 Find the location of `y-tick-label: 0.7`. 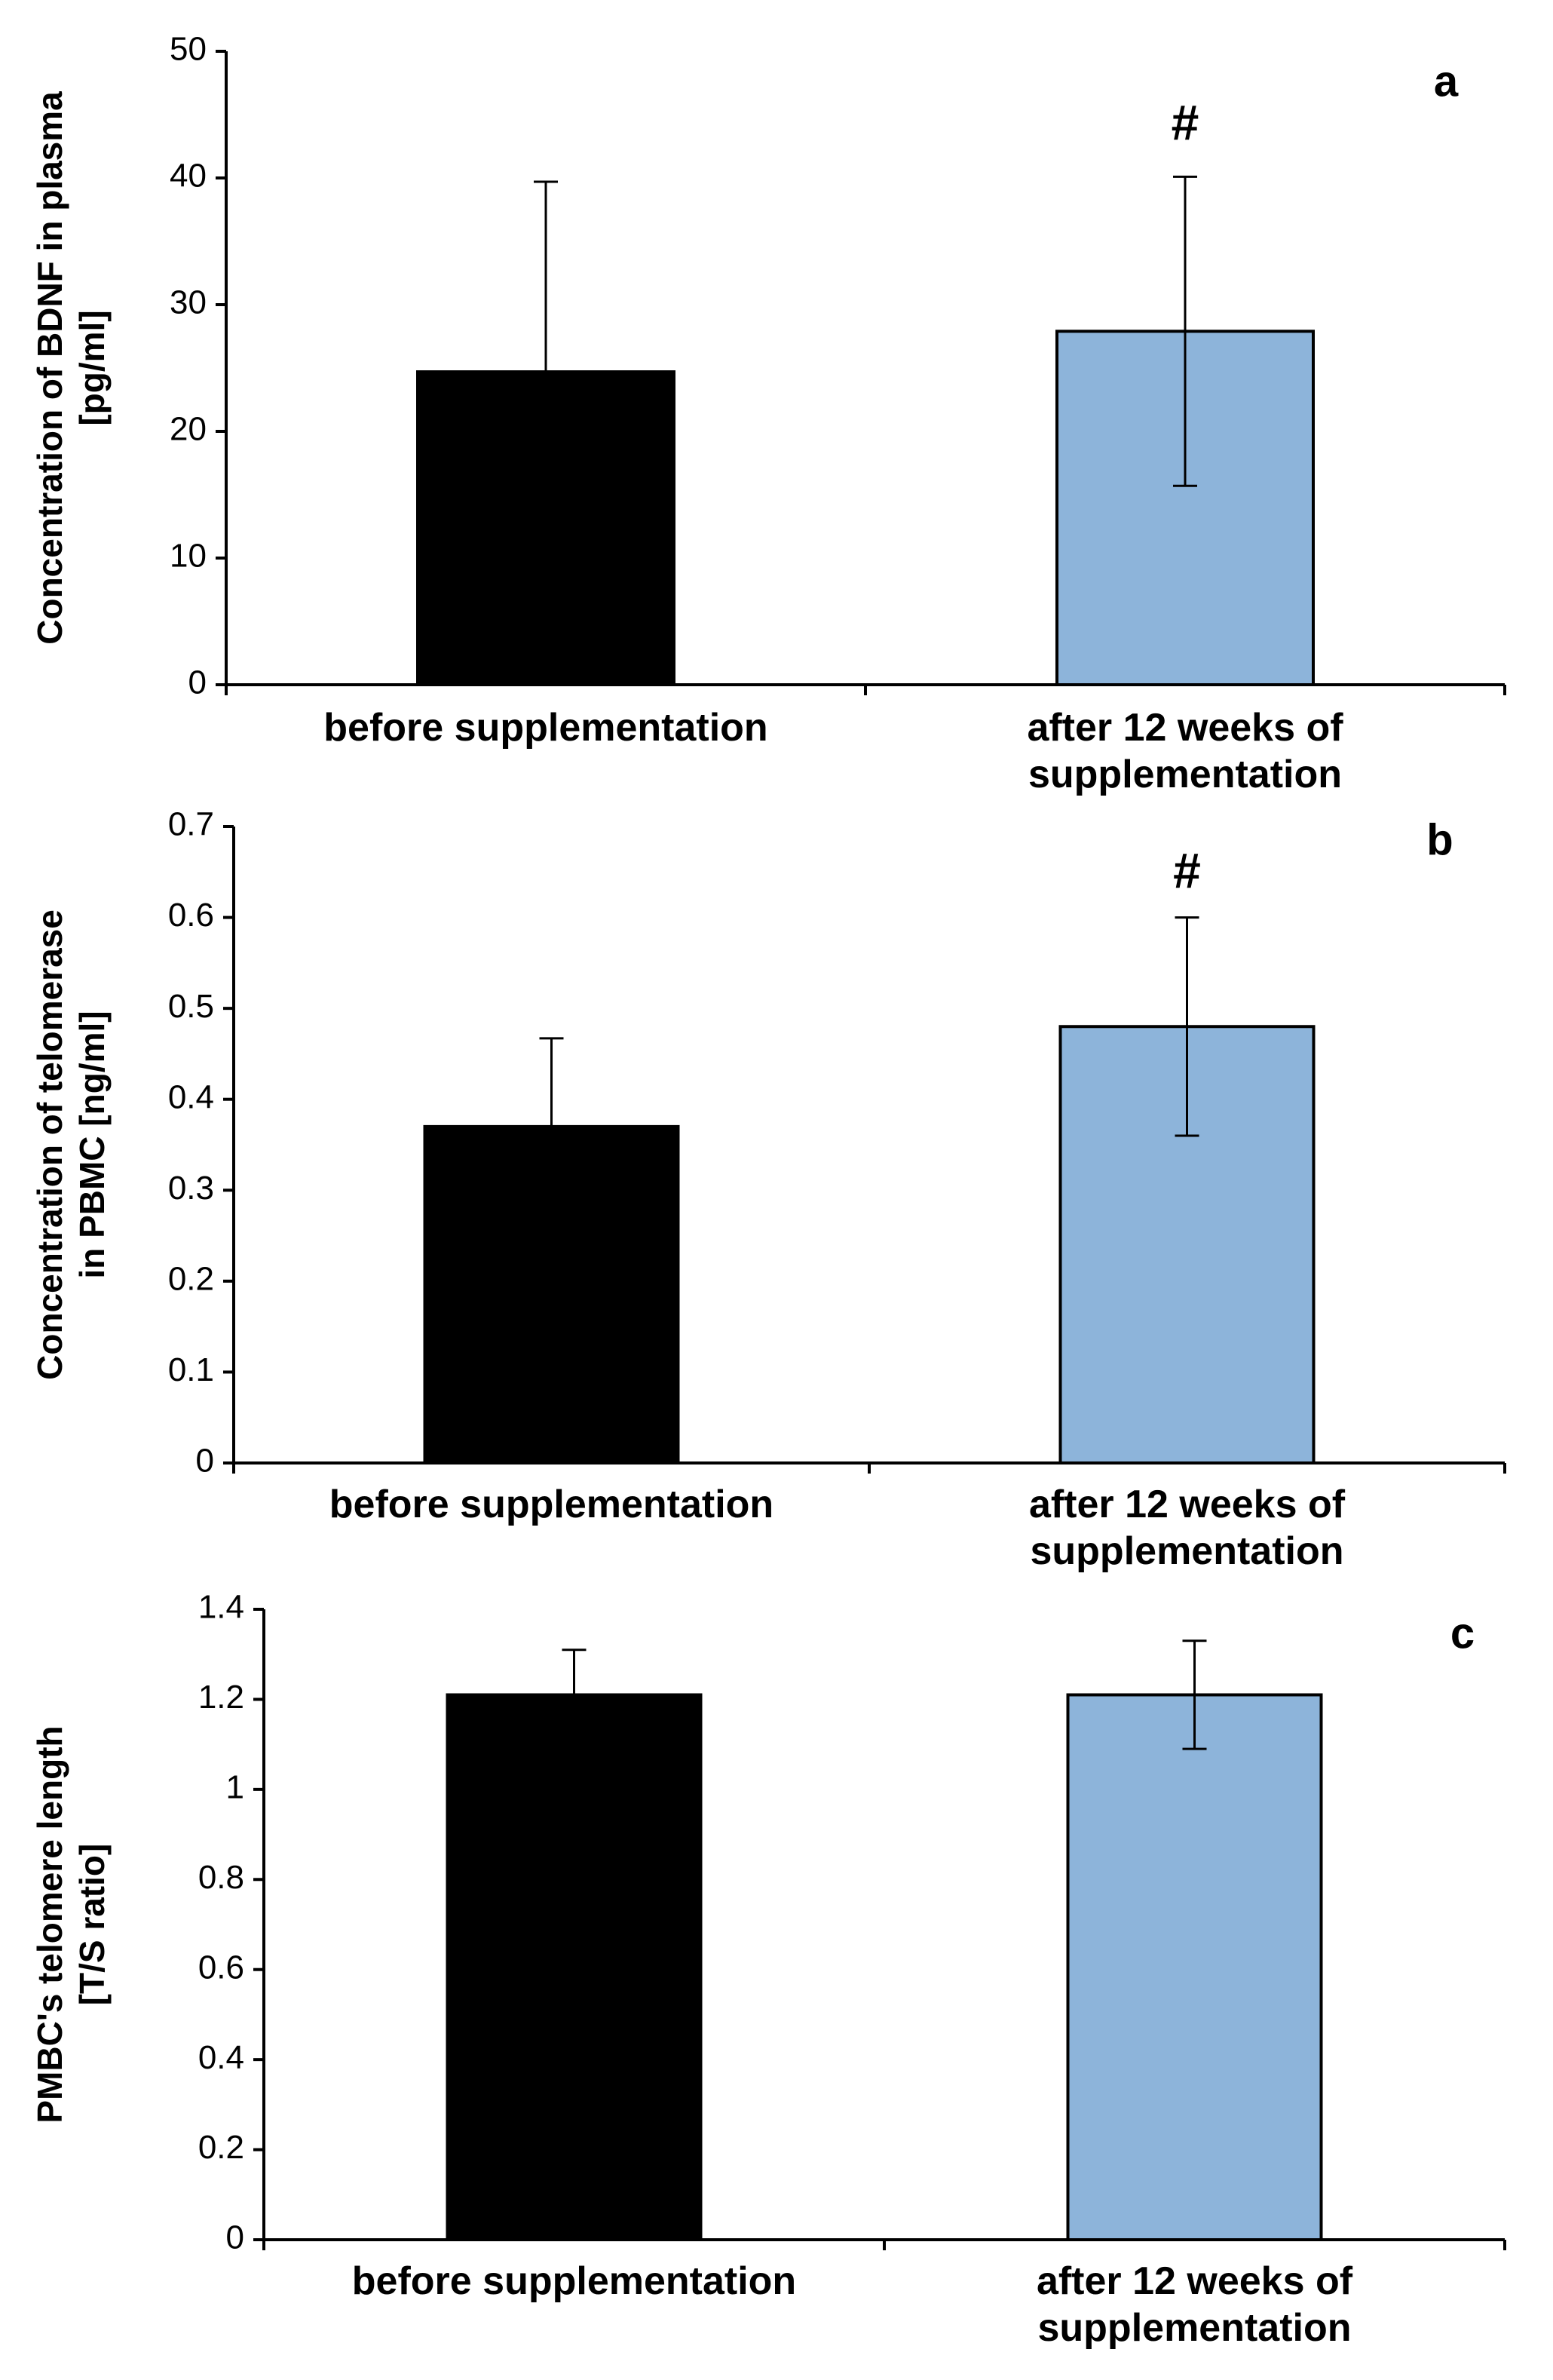

y-tick-label: 0.7 is located at coordinates (191, 824).